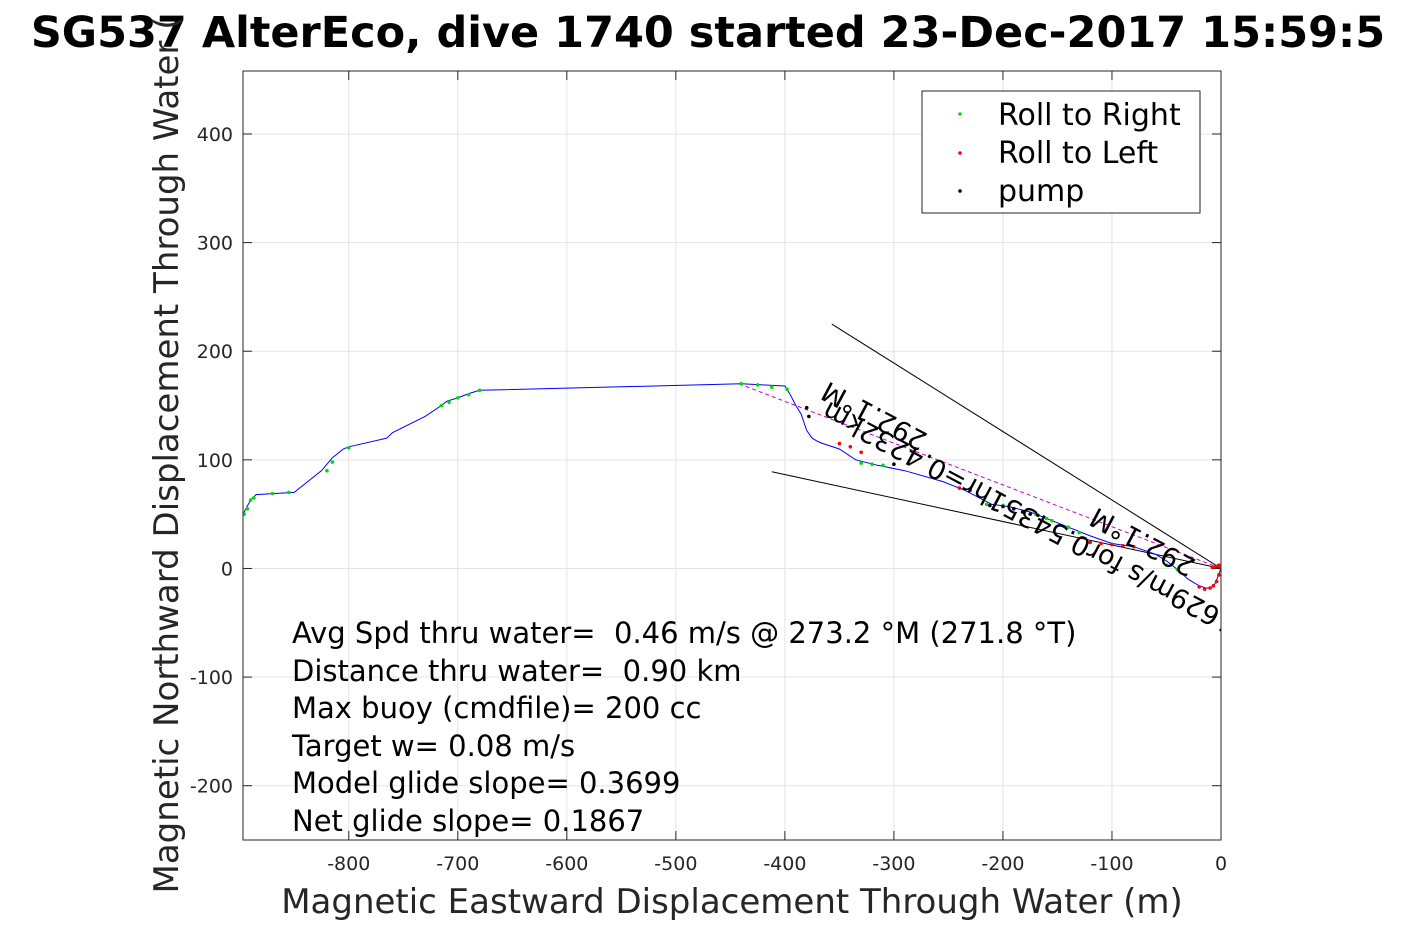  What do you see at coordinates (457, 864) in the screenshot?
I see `x-tick-label: -700` at bounding box center [457, 864].